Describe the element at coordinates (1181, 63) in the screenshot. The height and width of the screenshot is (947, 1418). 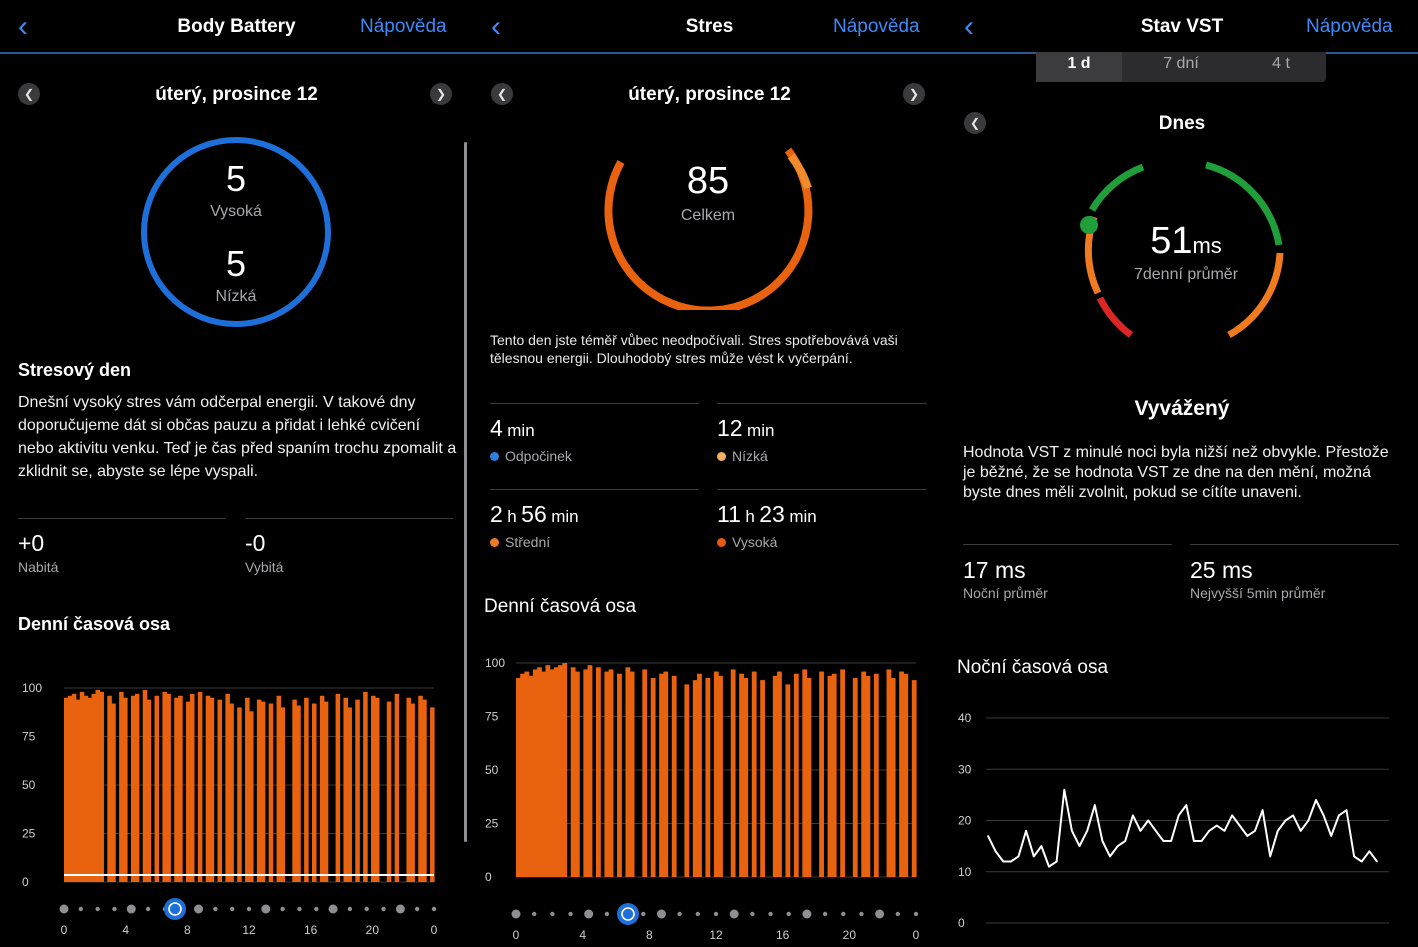
I see `segment-7-days: 7 dní` at that location.